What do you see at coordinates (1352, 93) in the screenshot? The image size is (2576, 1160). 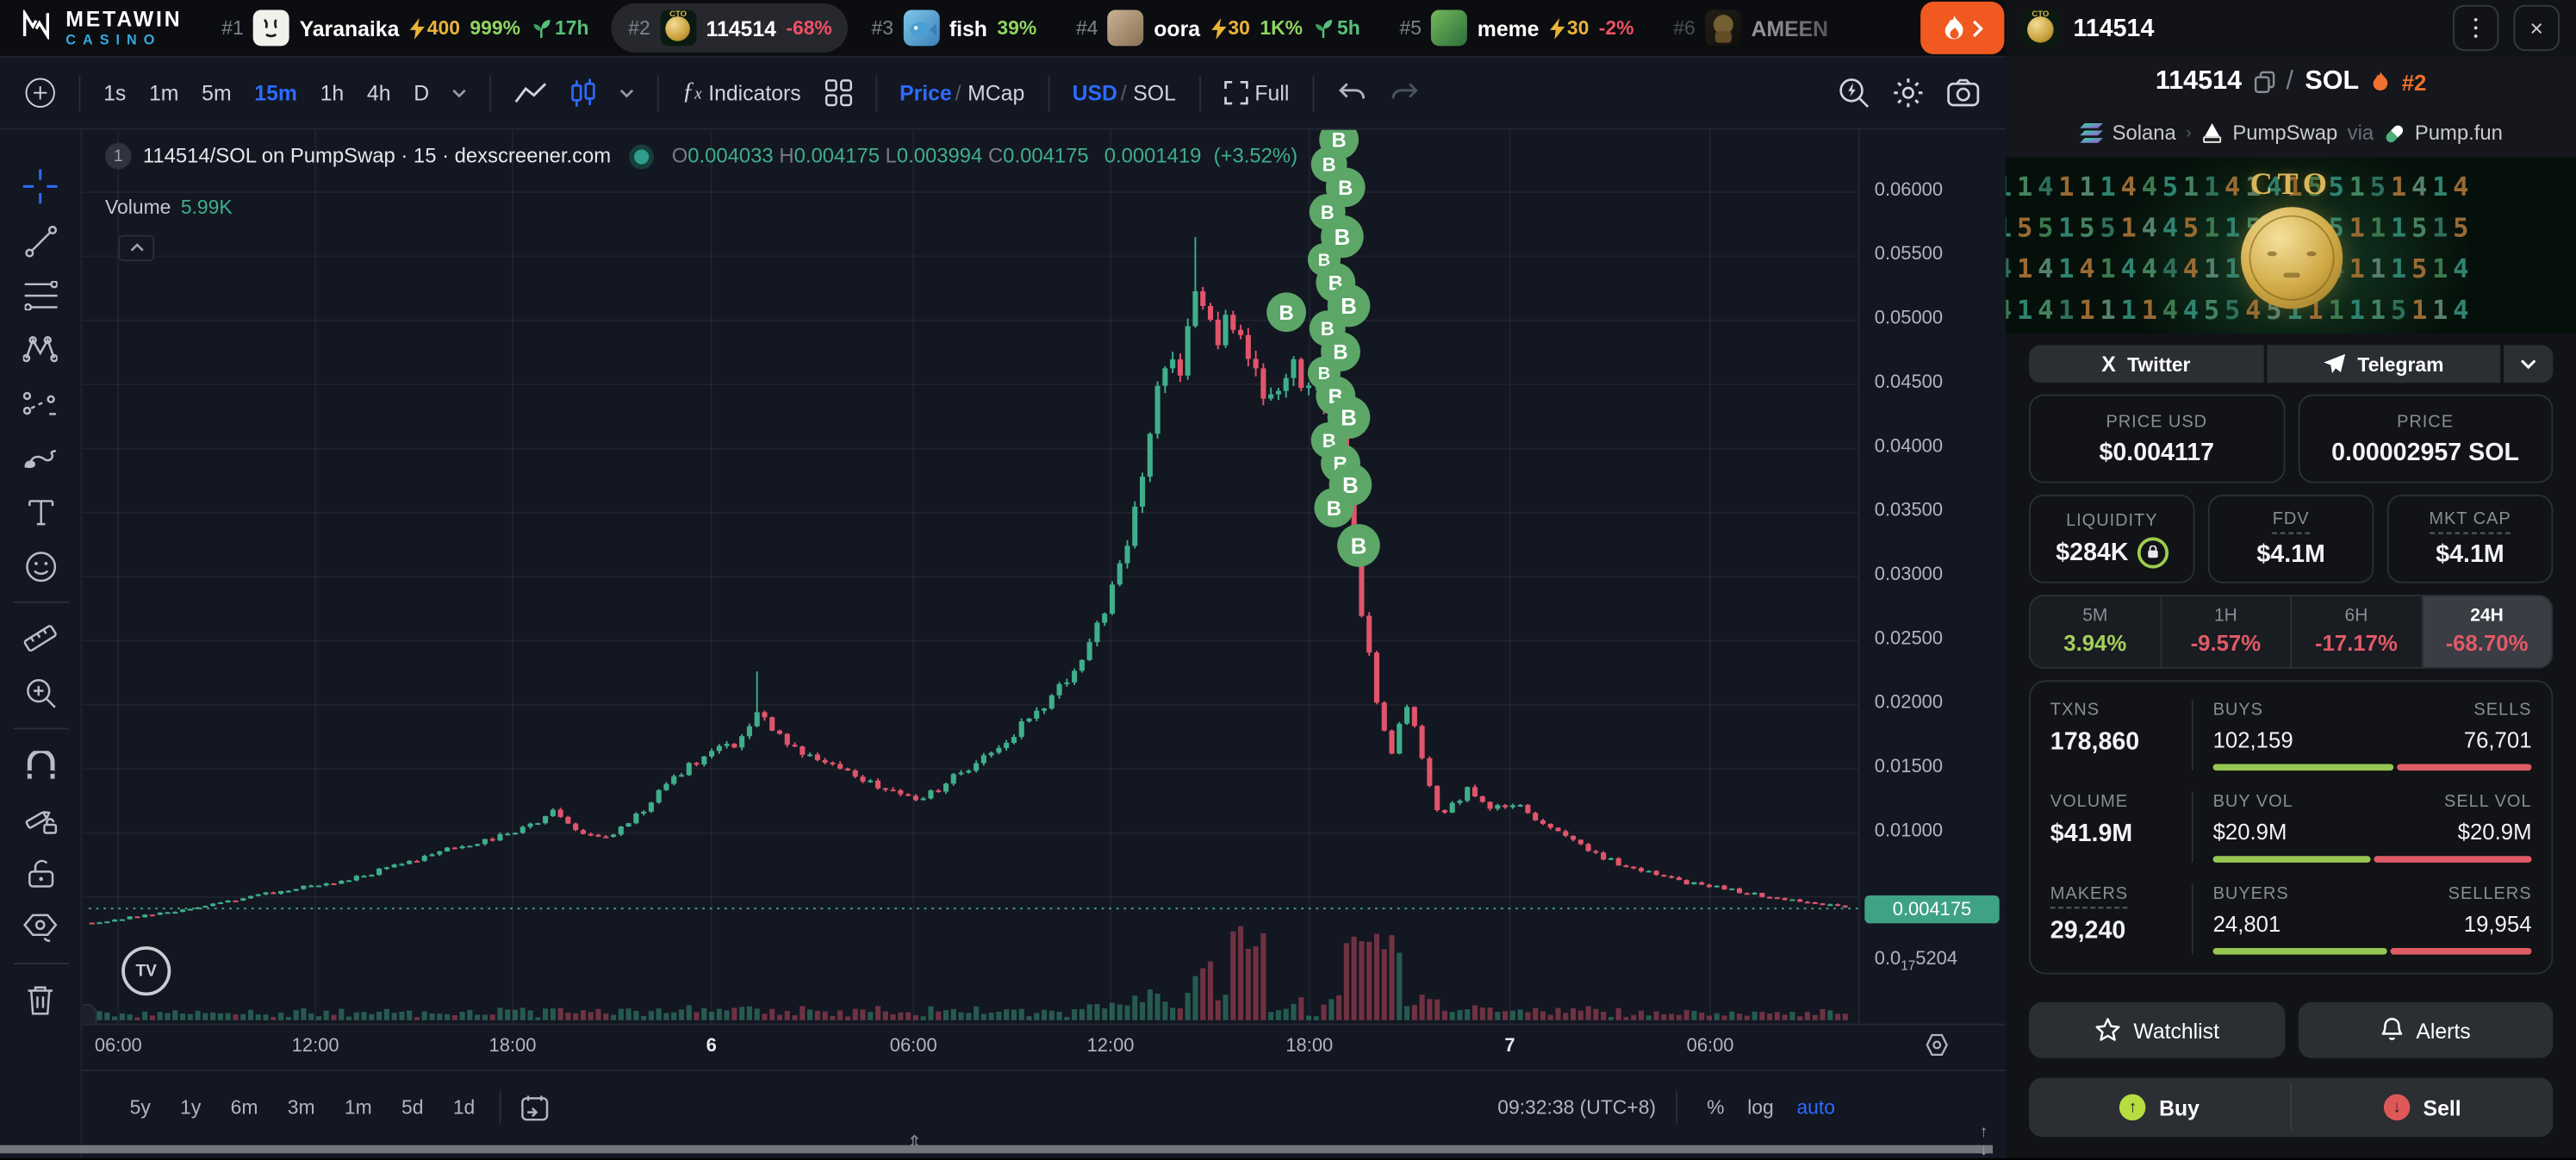 I see `undo-button` at bounding box center [1352, 93].